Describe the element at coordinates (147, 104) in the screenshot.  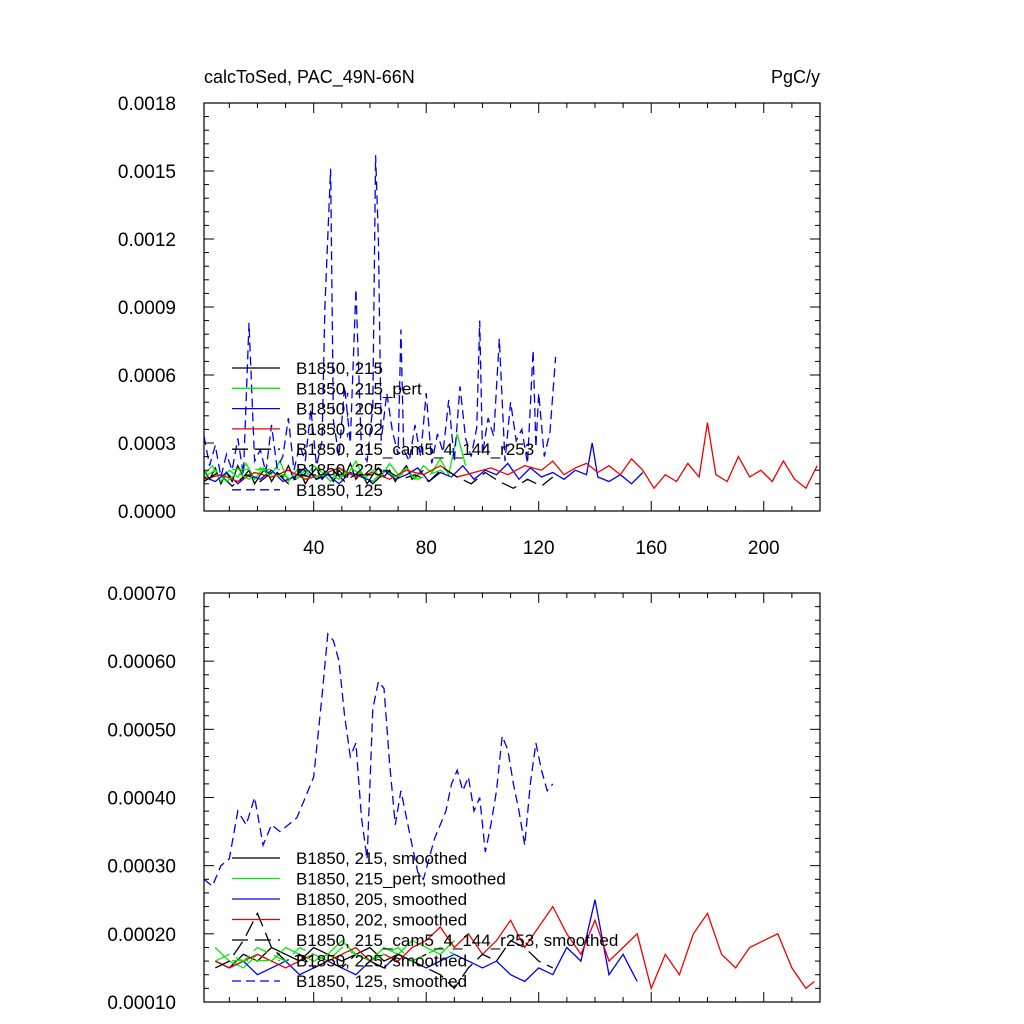
I see `y-tick-label: 0.0018` at that location.